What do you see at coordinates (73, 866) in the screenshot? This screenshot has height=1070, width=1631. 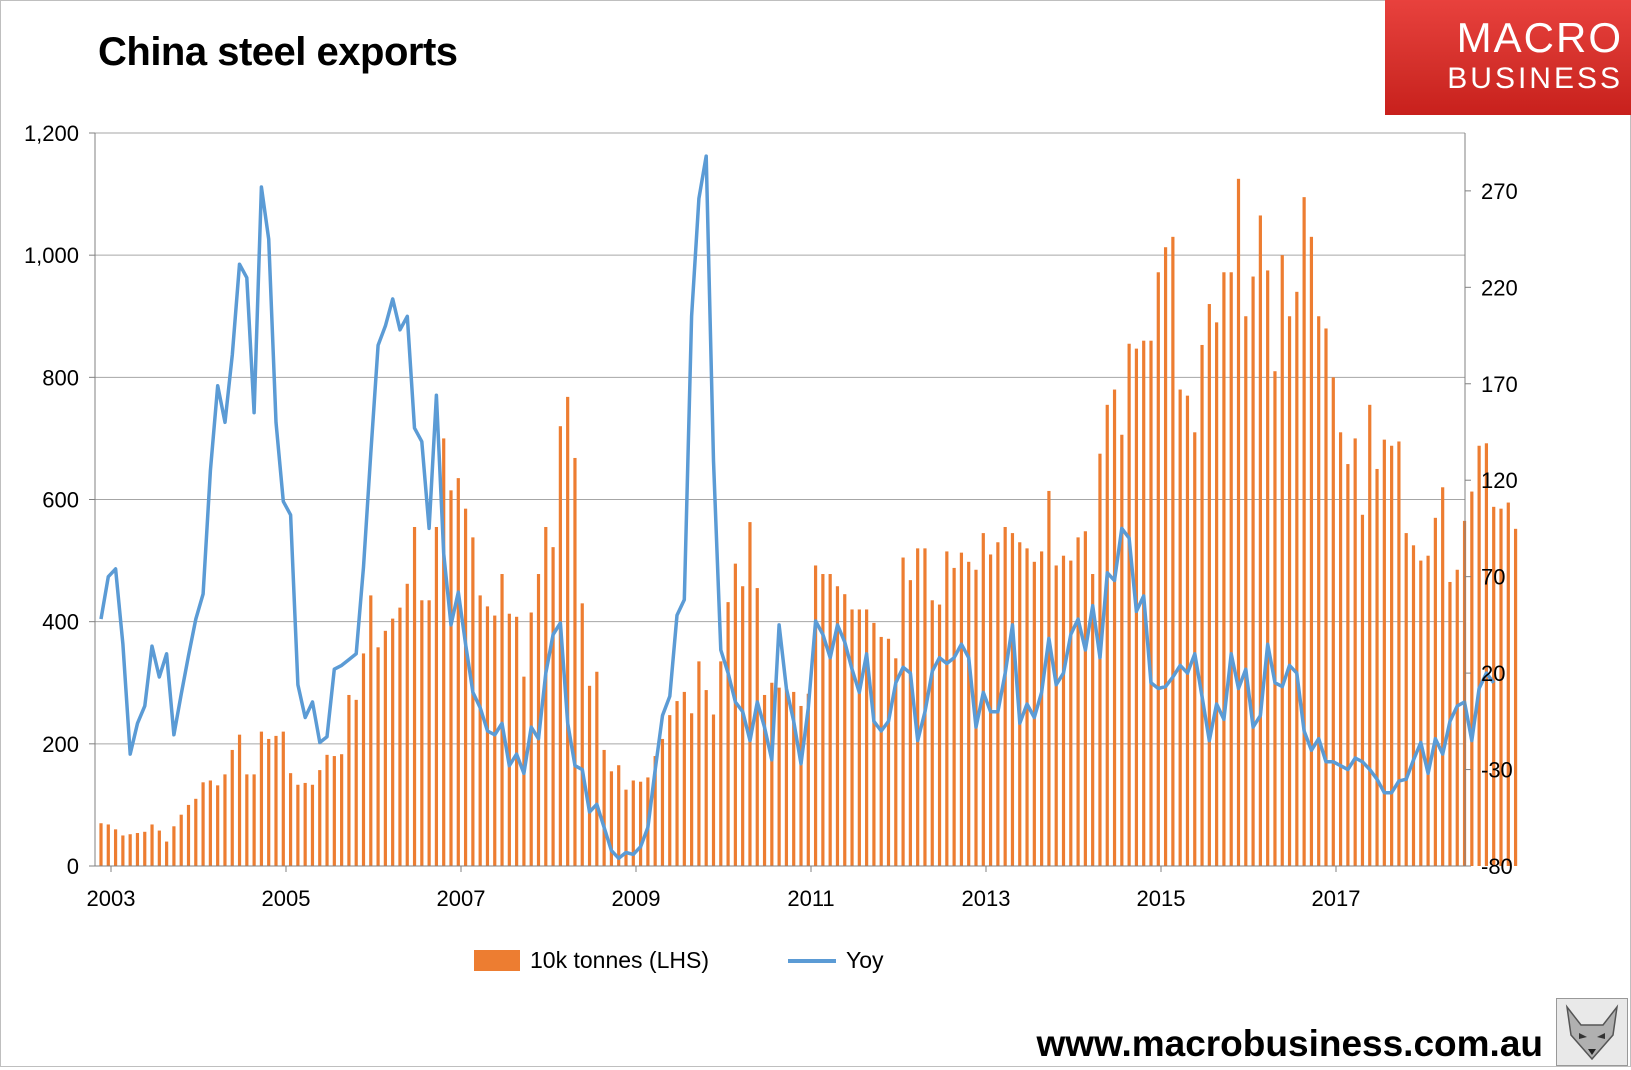 I see `left-tick-label: 0` at bounding box center [73, 866].